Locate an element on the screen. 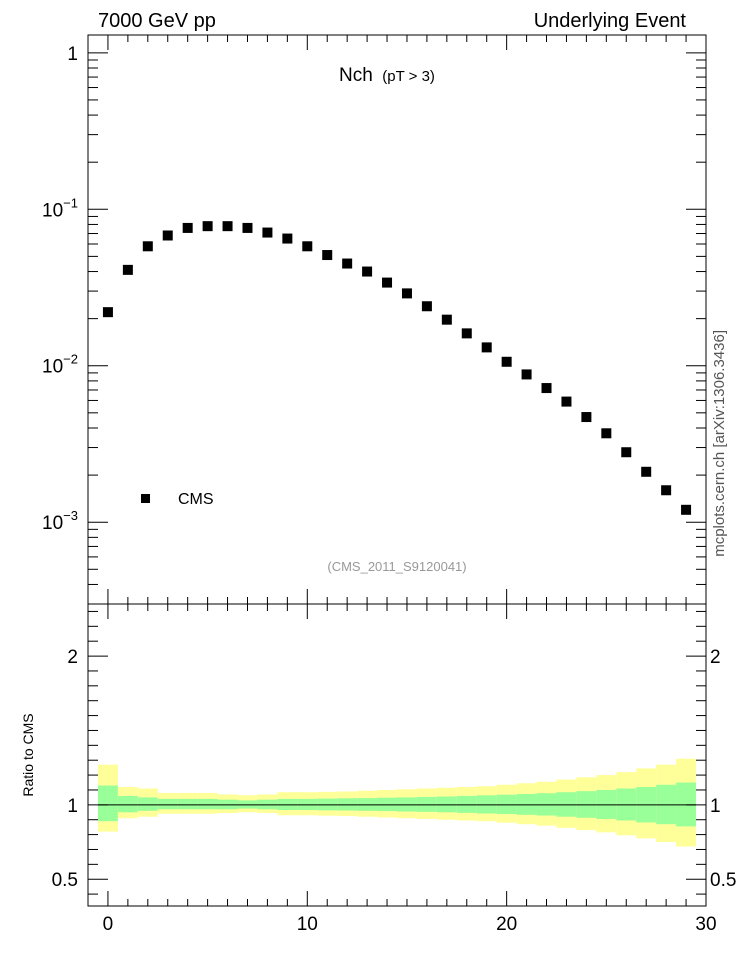  y-tick-label: 10⁻¹ is located at coordinates (60, 208).